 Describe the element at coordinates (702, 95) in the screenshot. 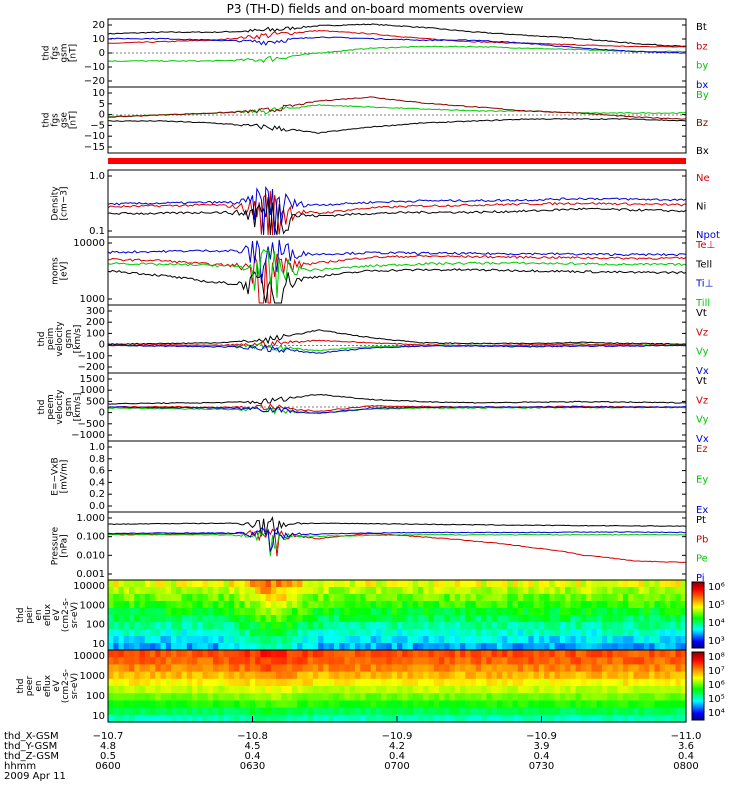

I see `legend-By: By` at that location.